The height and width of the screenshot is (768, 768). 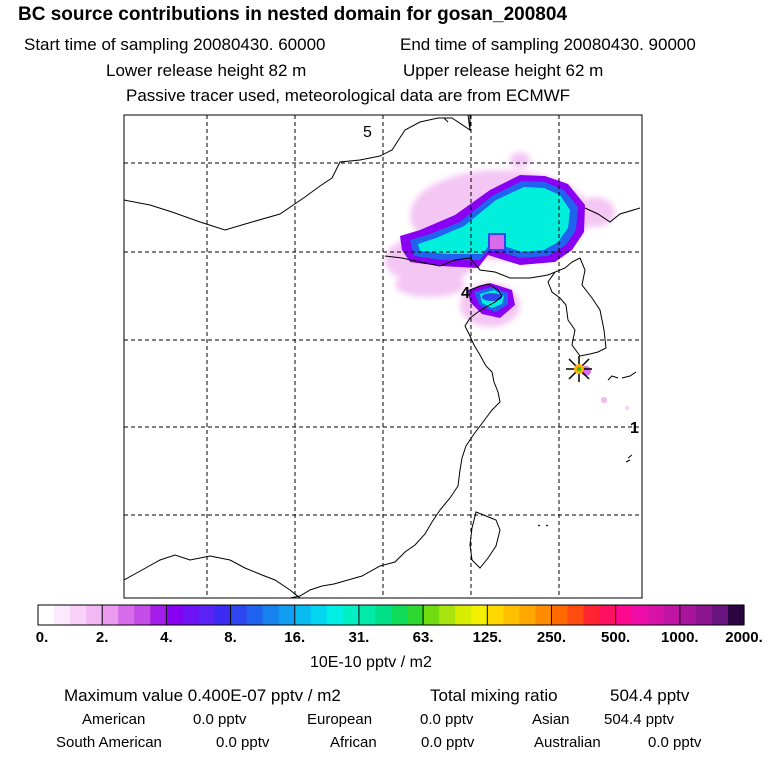 What do you see at coordinates (551, 637) in the screenshot?
I see `colorbar-tick-label: 250.` at bounding box center [551, 637].